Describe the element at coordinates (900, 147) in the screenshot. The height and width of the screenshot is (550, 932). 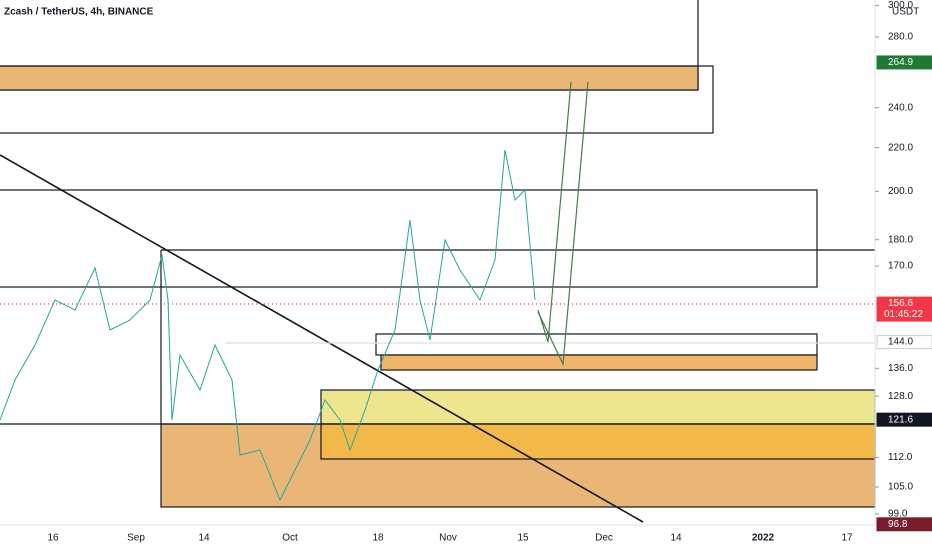
I see `price-label: 220.0` at that location.